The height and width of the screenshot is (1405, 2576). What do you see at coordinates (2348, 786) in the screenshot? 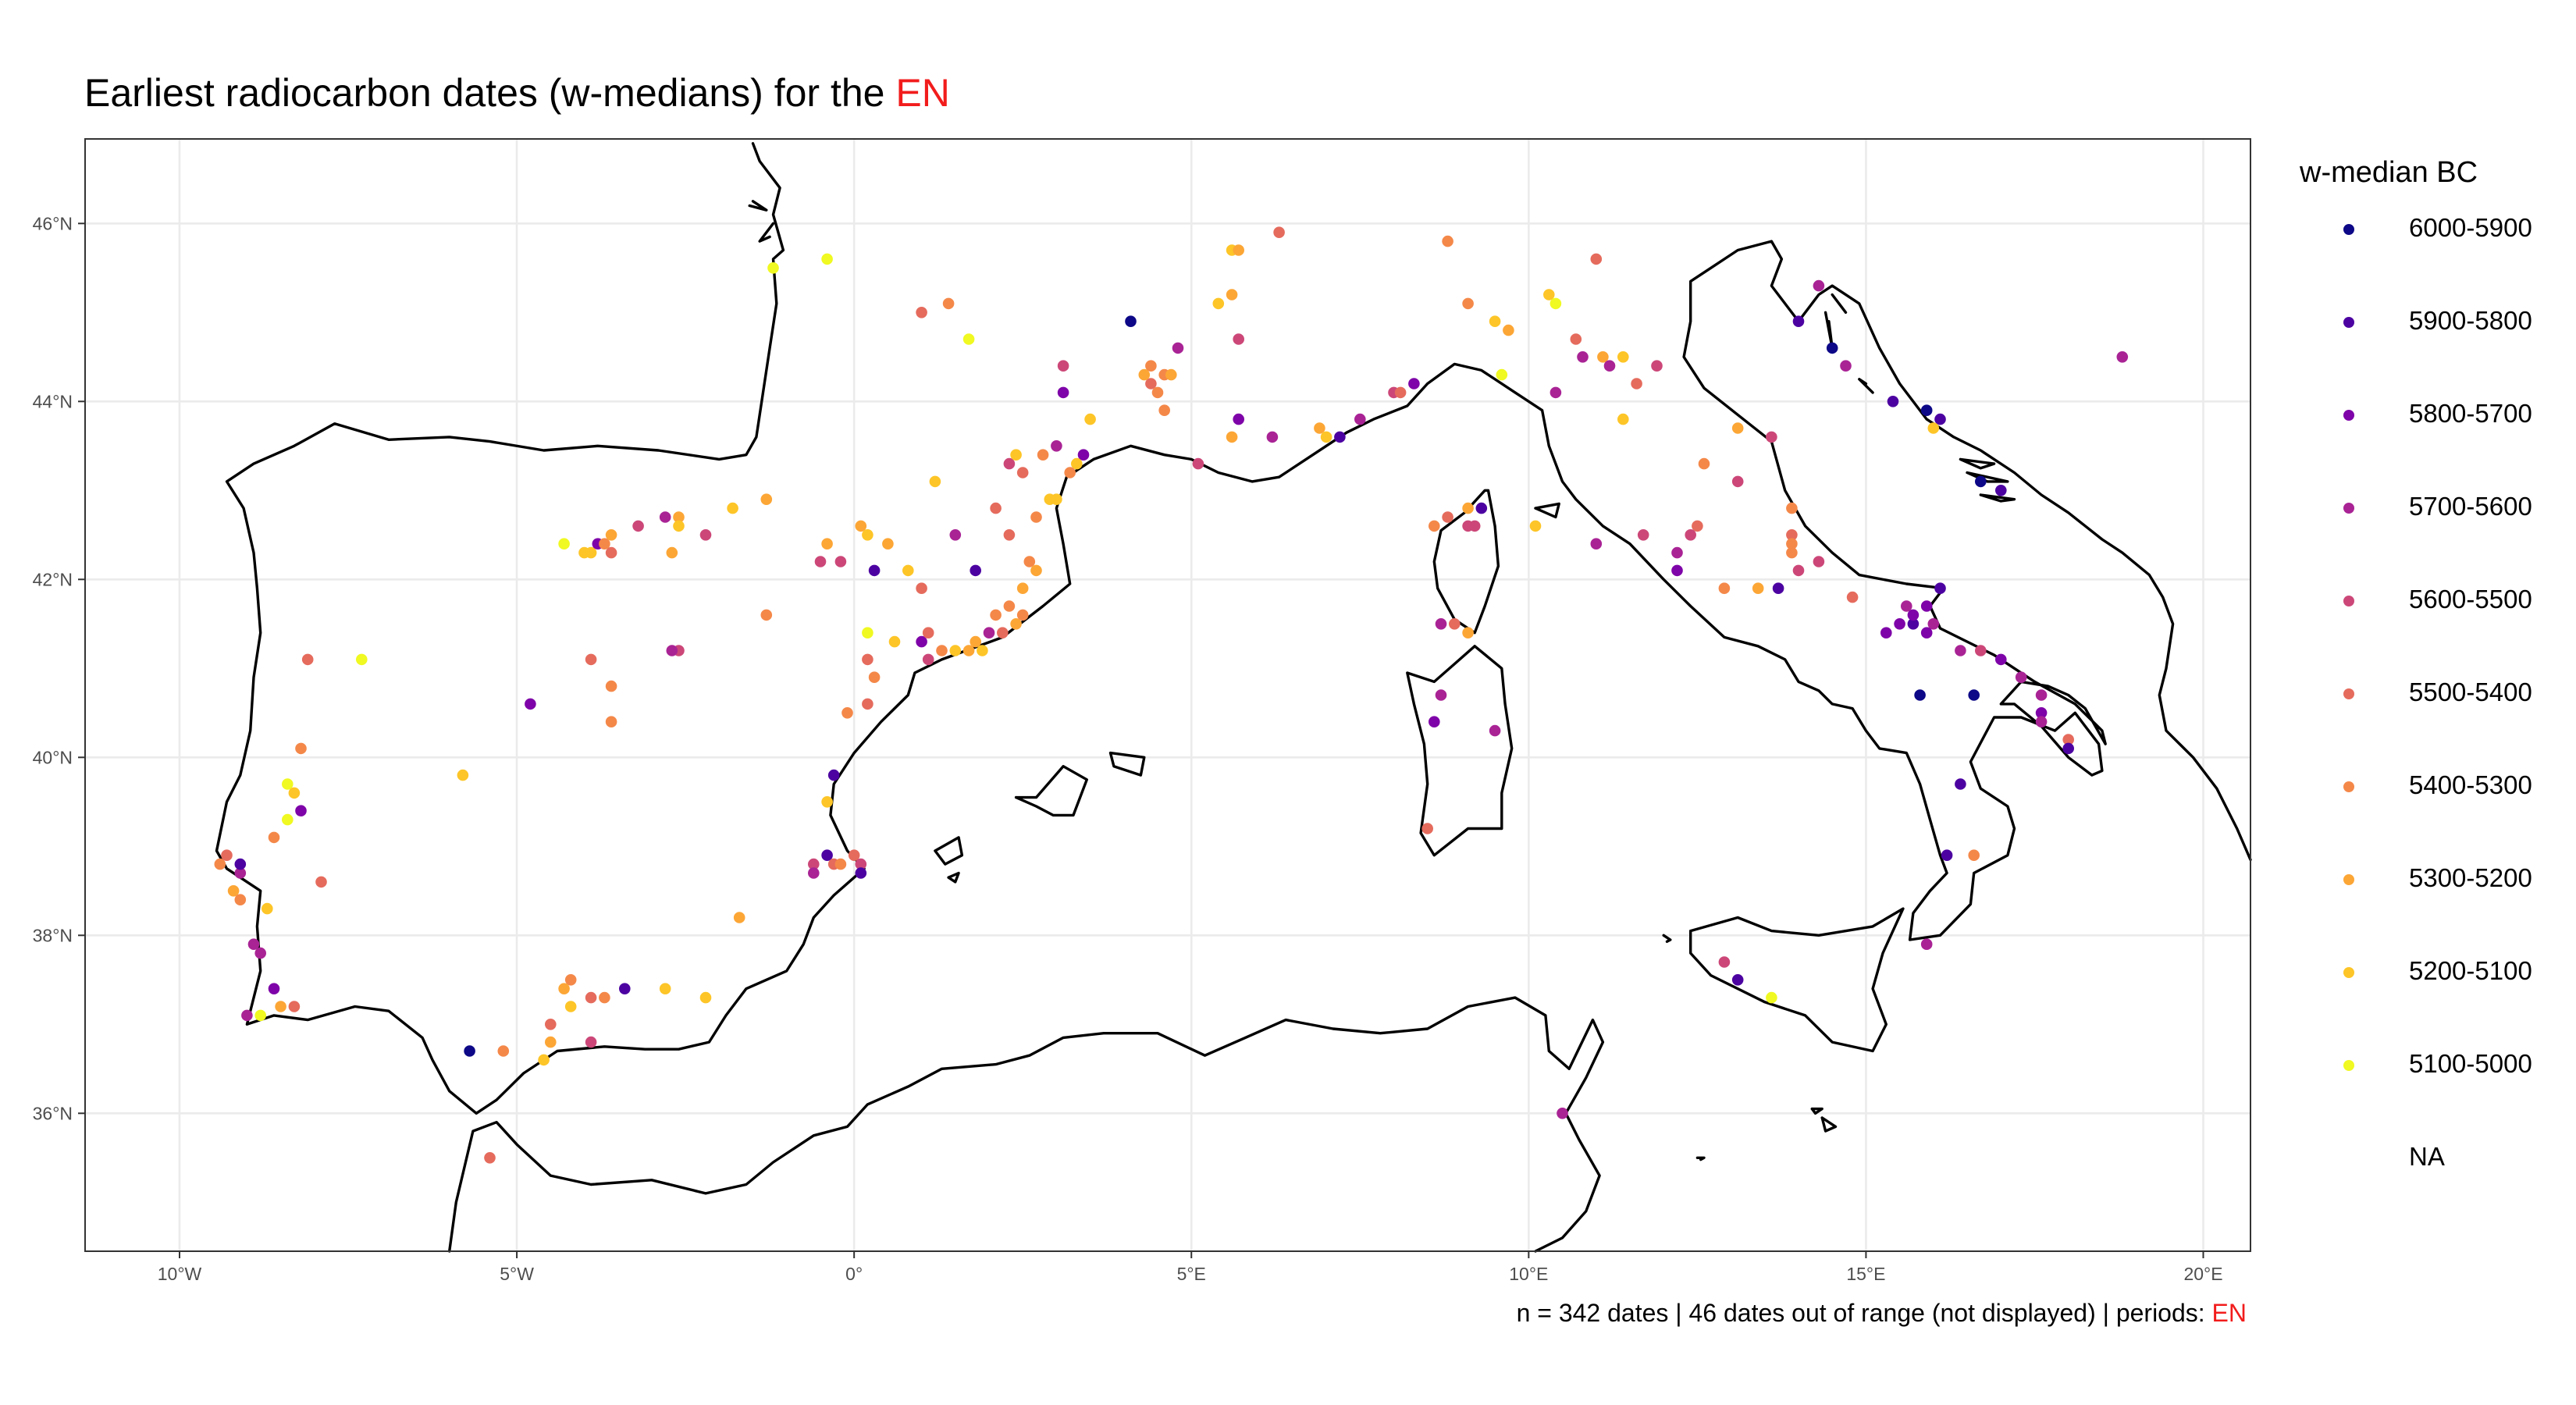
I see `legend-key` at bounding box center [2348, 786].